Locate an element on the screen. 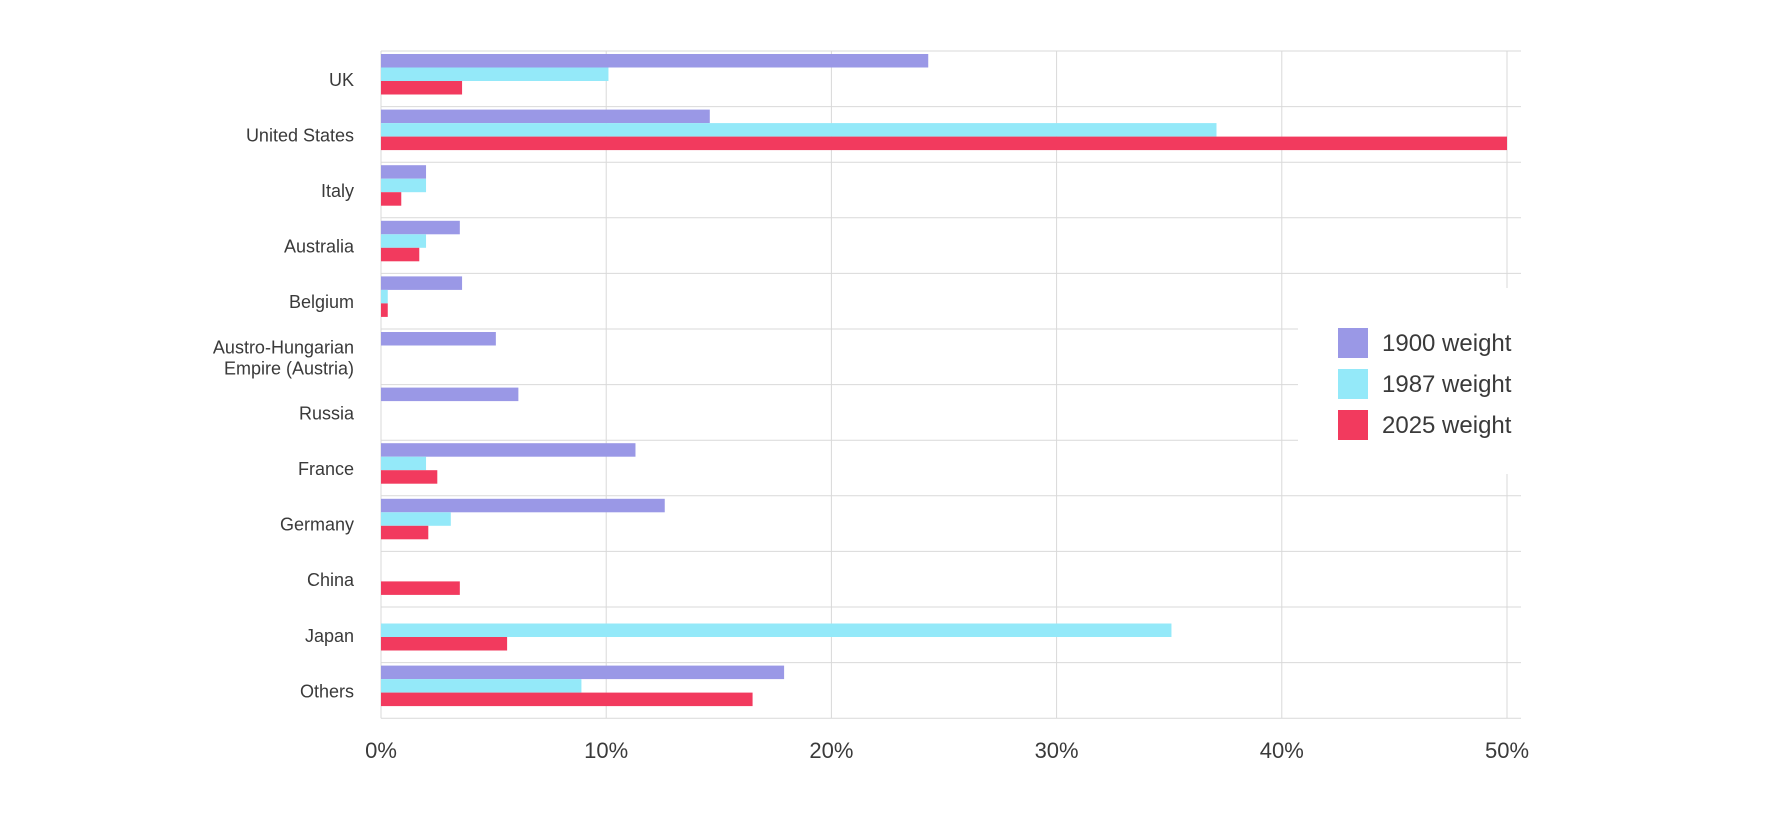  bar-2025-weight-uk is located at coordinates (422, 88).